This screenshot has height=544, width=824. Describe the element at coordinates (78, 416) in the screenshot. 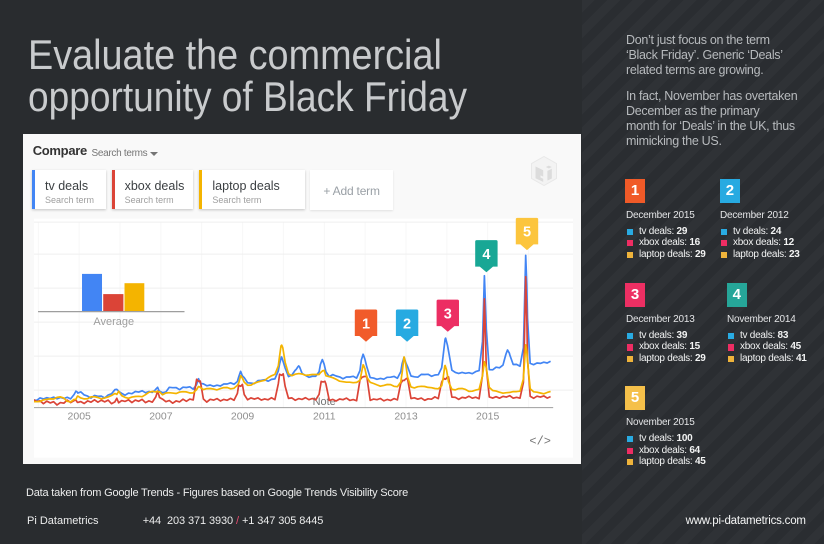

I see `svg-text: 2005` at that location.